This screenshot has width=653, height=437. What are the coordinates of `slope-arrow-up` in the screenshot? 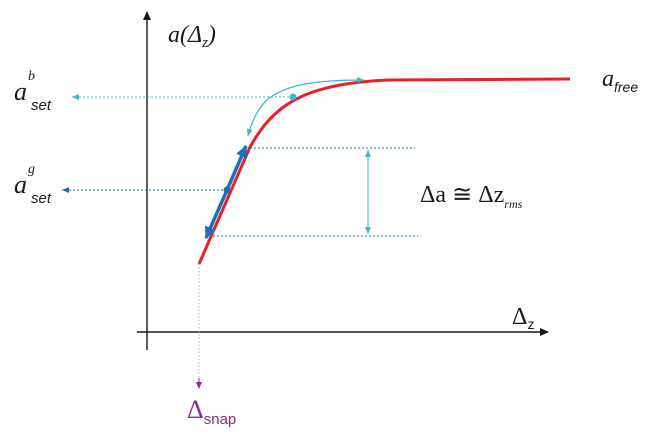 It's located at (236, 168).